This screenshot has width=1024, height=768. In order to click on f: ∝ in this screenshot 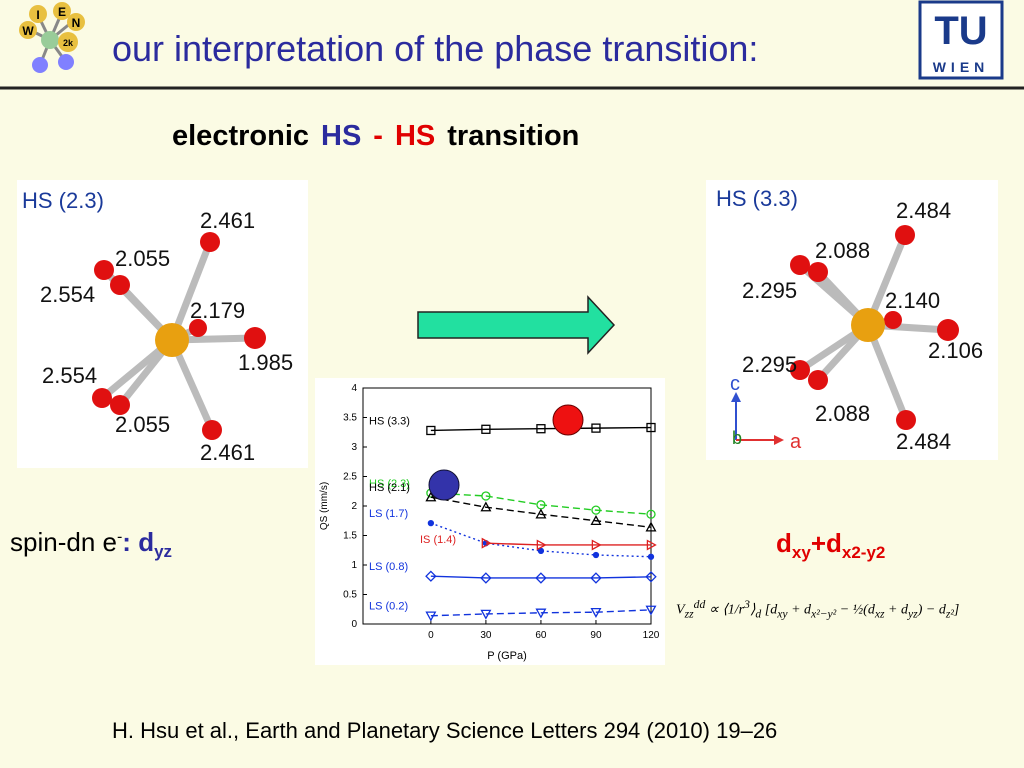, I will do `click(713, 610)`.